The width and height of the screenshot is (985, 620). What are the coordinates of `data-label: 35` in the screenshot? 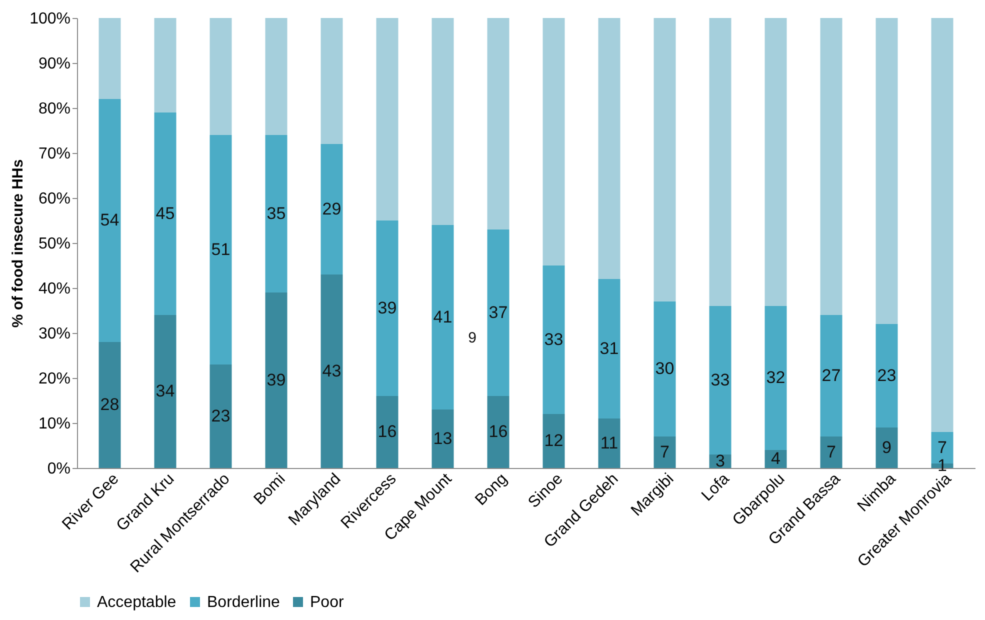 It's located at (276, 213).